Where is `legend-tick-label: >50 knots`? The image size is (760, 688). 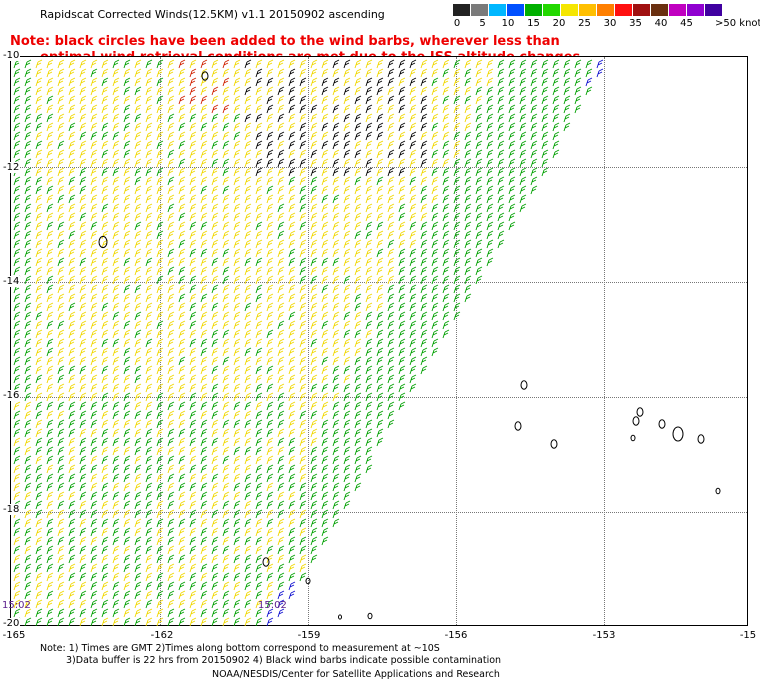
legend-tick-label: >50 knots is located at coordinates (737, 23).